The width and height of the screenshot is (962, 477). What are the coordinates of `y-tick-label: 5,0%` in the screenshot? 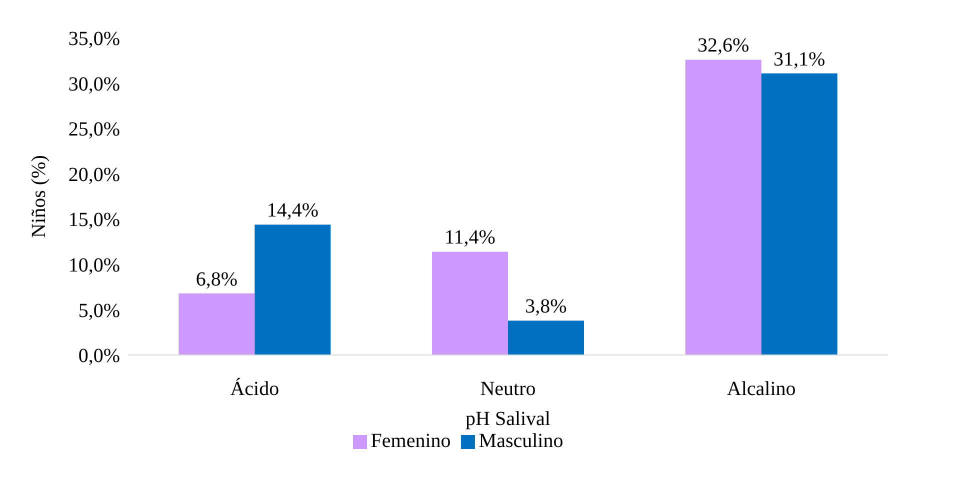 It's located at (99, 311).